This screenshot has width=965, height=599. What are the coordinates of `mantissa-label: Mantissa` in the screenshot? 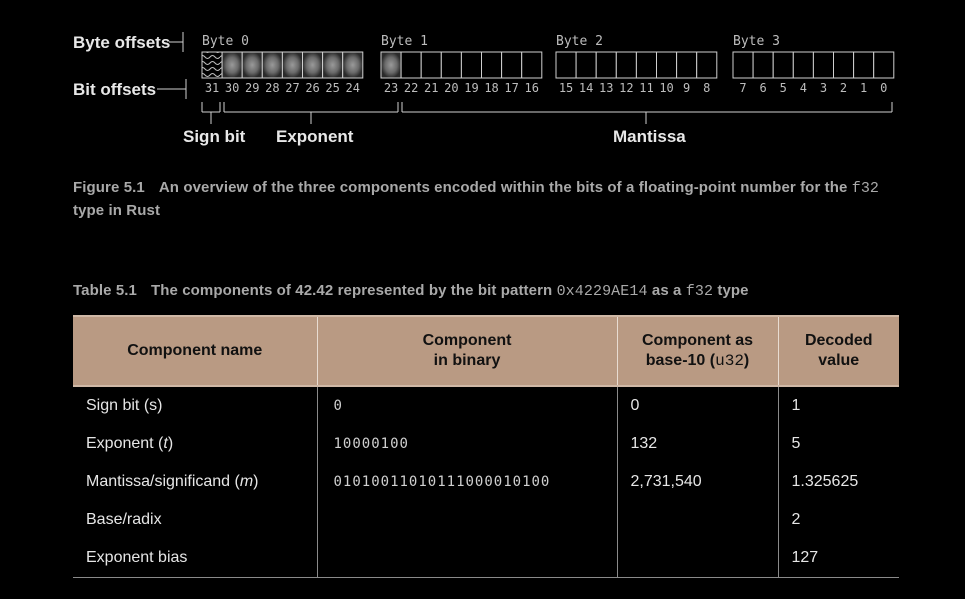 It's located at (649, 136).